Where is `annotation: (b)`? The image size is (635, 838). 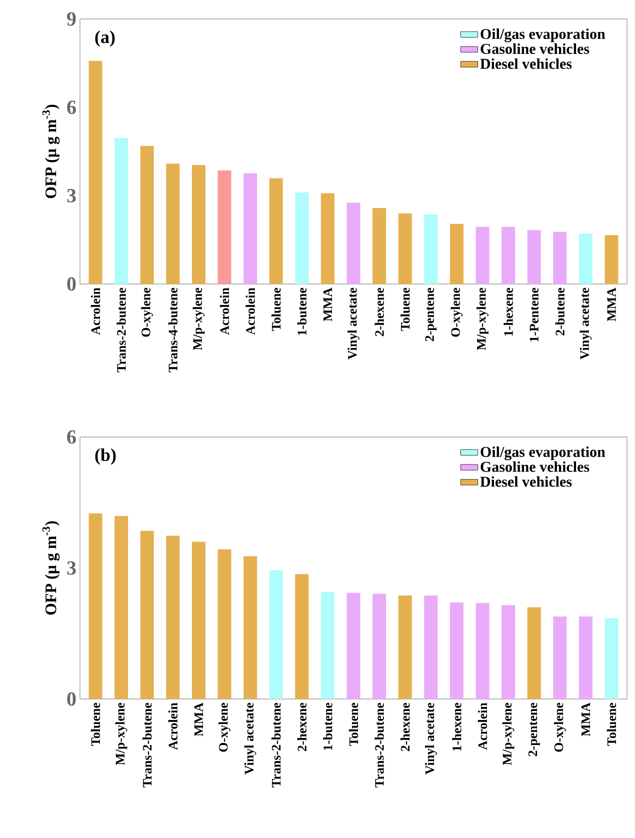 annotation: (b) is located at coordinates (105, 456).